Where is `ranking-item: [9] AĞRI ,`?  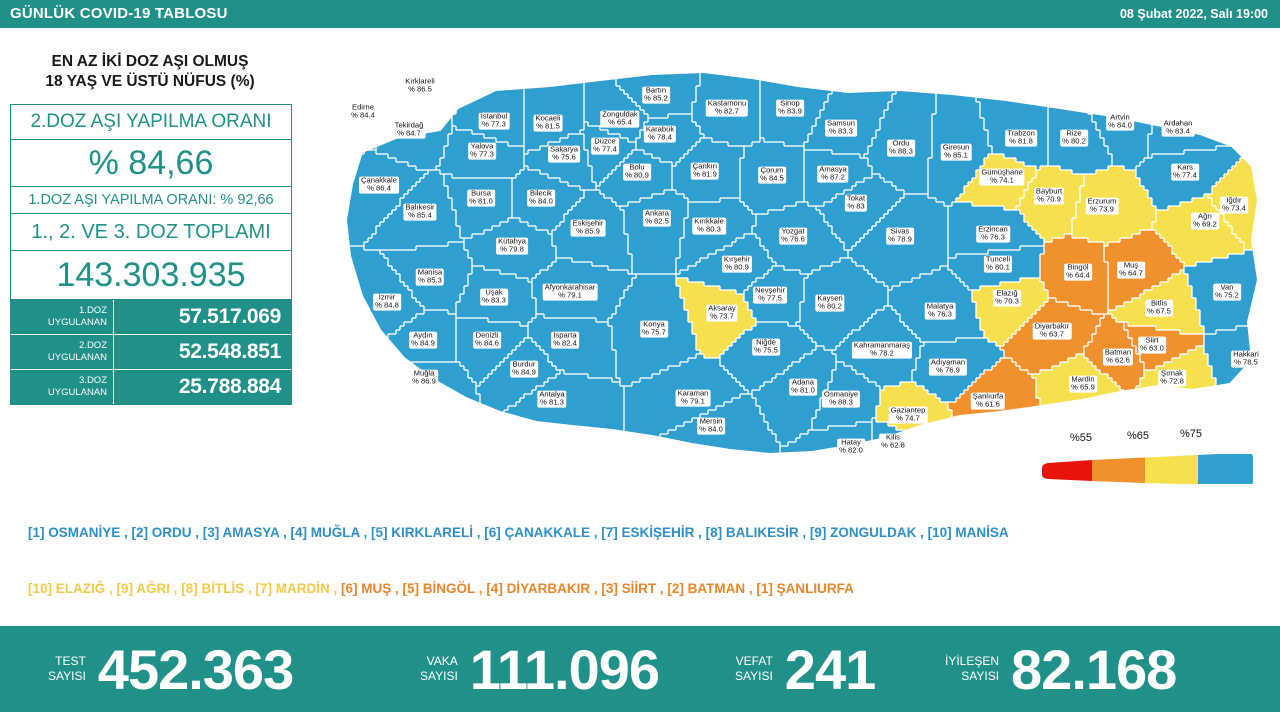 ranking-item: [9] AĞRI , is located at coordinates (149, 588).